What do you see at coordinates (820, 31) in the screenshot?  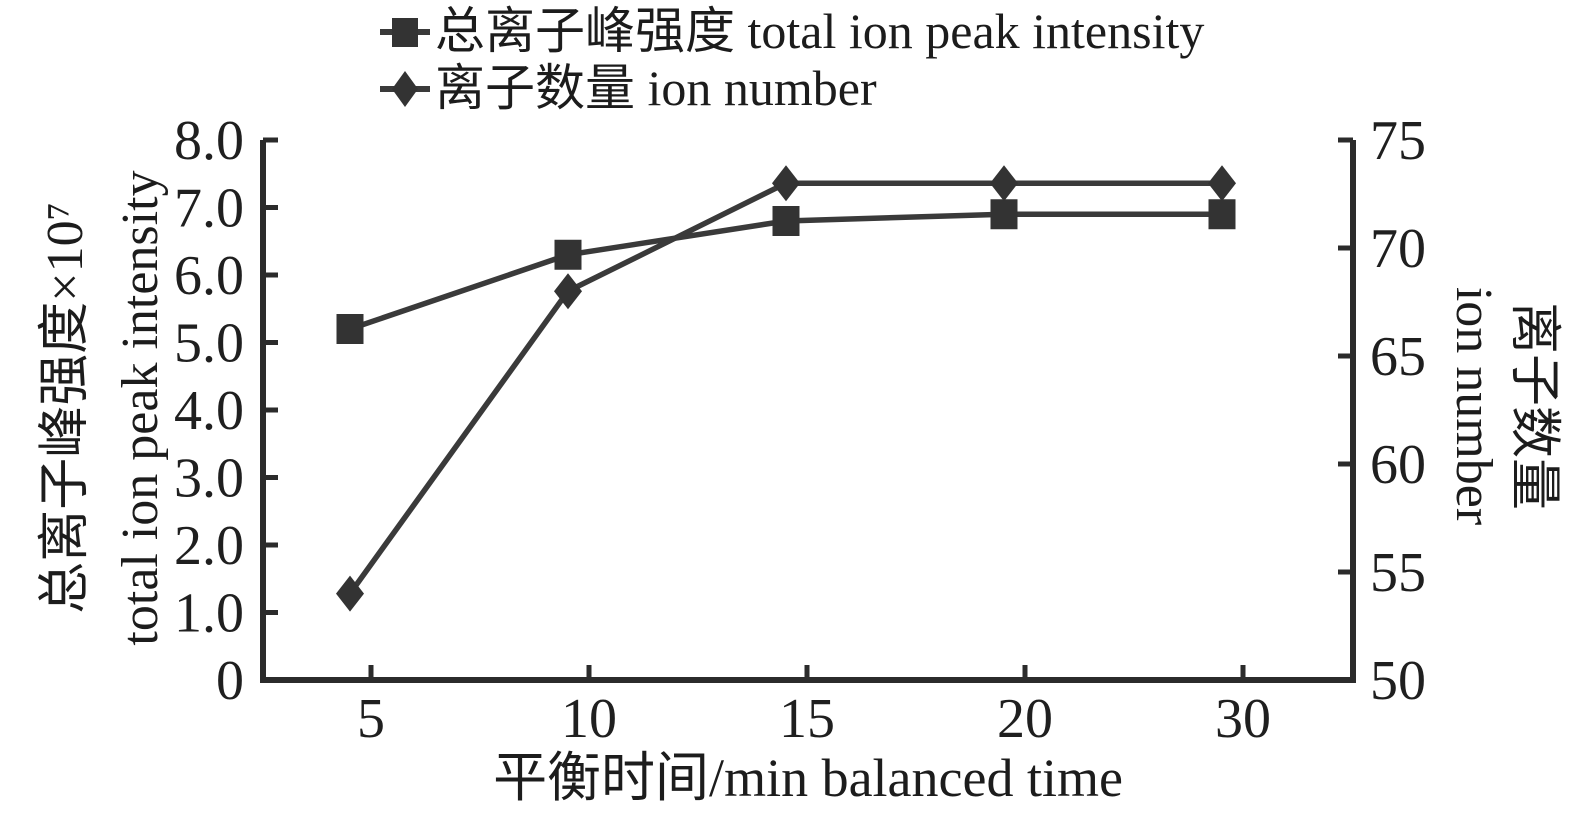 I see `legend-label-intensity: 总离子峰强度 total ion peak intensity` at bounding box center [820, 31].